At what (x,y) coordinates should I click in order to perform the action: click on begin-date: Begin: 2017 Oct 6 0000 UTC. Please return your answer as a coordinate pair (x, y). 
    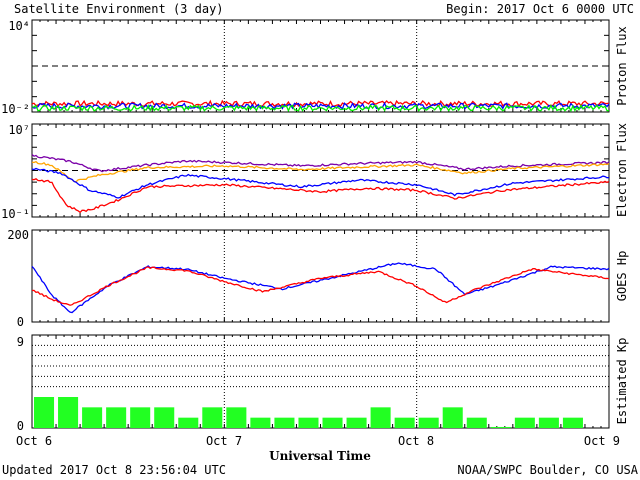
    Looking at the image, I should click on (540, 9).